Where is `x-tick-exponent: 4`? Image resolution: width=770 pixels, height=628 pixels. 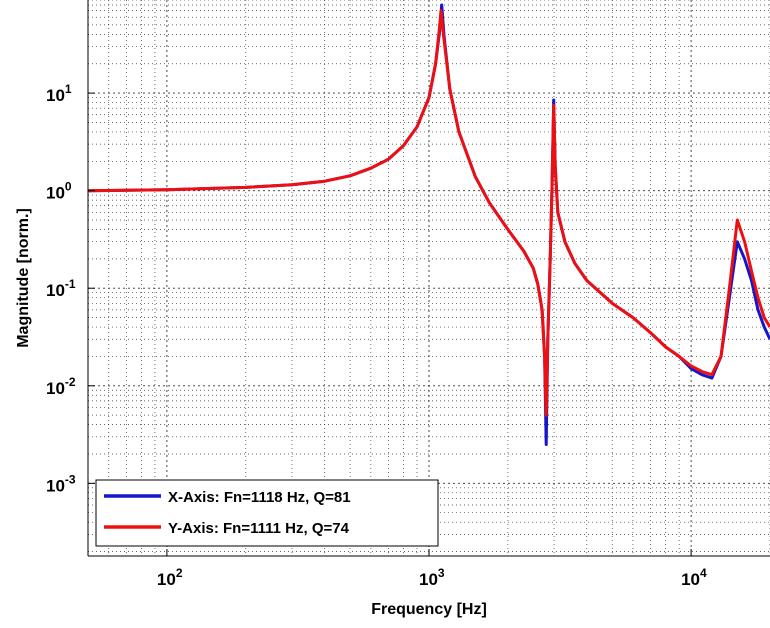 x-tick-exponent: 4 is located at coordinates (703, 573).